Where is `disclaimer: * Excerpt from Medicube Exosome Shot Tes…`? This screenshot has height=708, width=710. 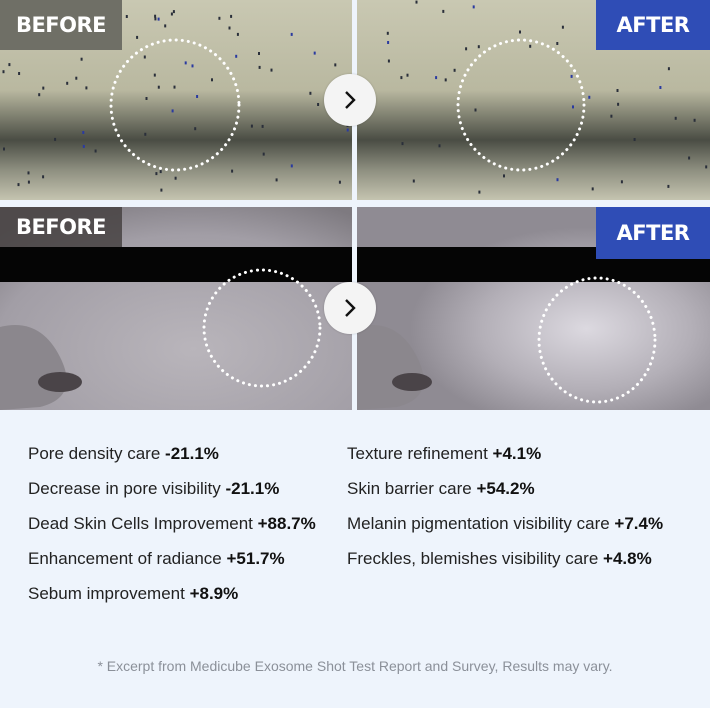
disclaimer: * Excerpt from Medicube Exosome Shot Tes… is located at coordinates (355, 666).